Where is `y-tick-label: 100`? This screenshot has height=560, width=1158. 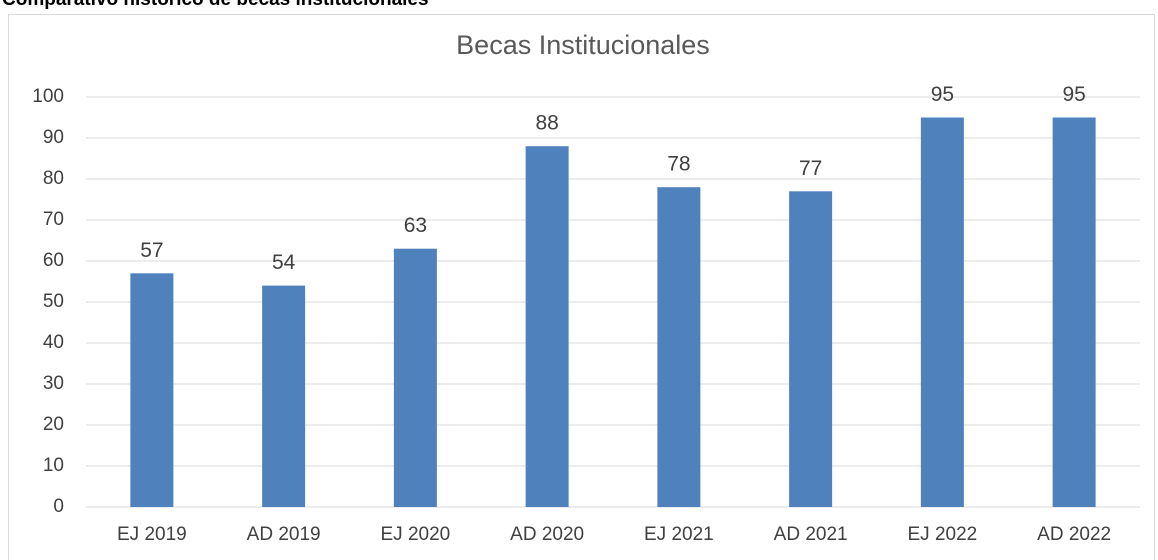
y-tick-label: 100 is located at coordinates (48, 96).